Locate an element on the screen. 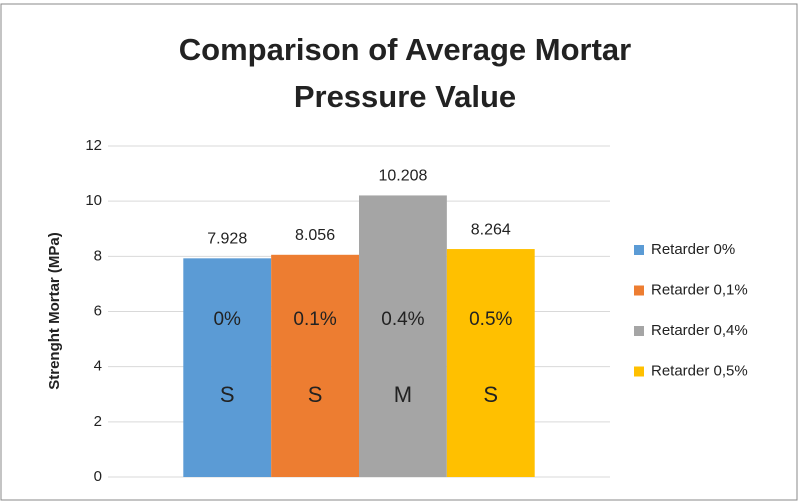 The height and width of the screenshot is (502, 799). data-label: 10.208 is located at coordinates (402, 176).